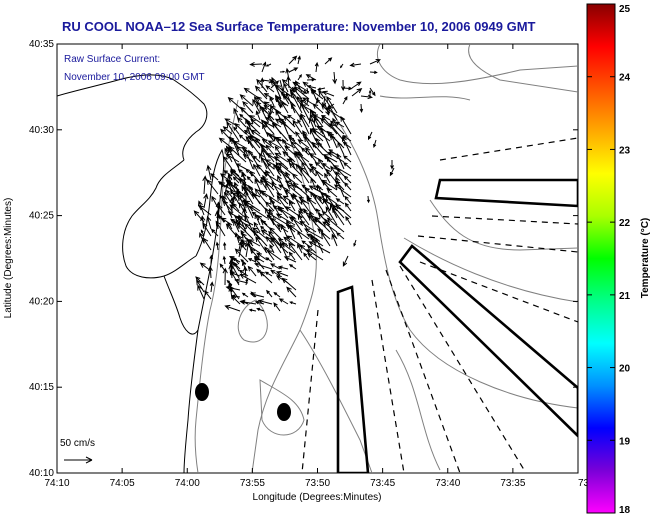  Describe the element at coordinates (317, 497) in the screenshot. I see `x-axis-label: Longitude (Degrees:Minutes)` at that location.